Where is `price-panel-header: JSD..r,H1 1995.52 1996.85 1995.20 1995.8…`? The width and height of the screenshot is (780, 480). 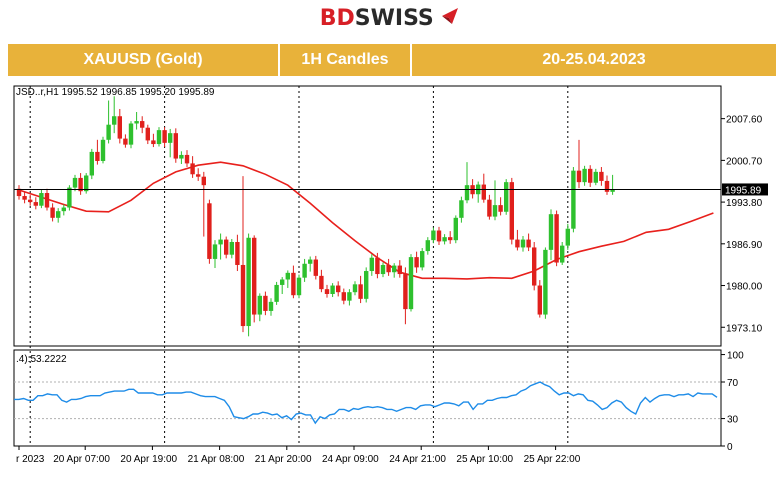 price-panel-header: JSD..r,H1 1995.52 1996.85 1995.20 1995.8… is located at coordinates (115, 92).